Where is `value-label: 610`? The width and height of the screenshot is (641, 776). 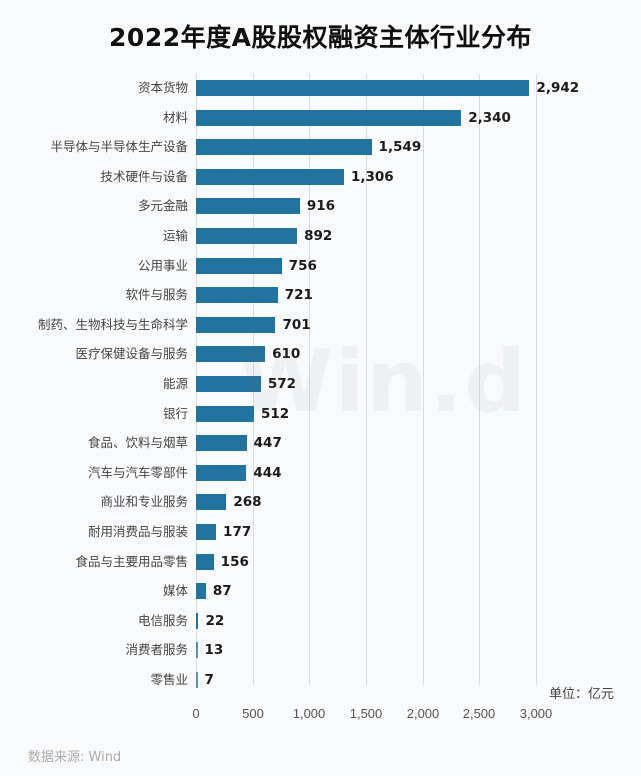
value-label: 610 is located at coordinates (286, 354).